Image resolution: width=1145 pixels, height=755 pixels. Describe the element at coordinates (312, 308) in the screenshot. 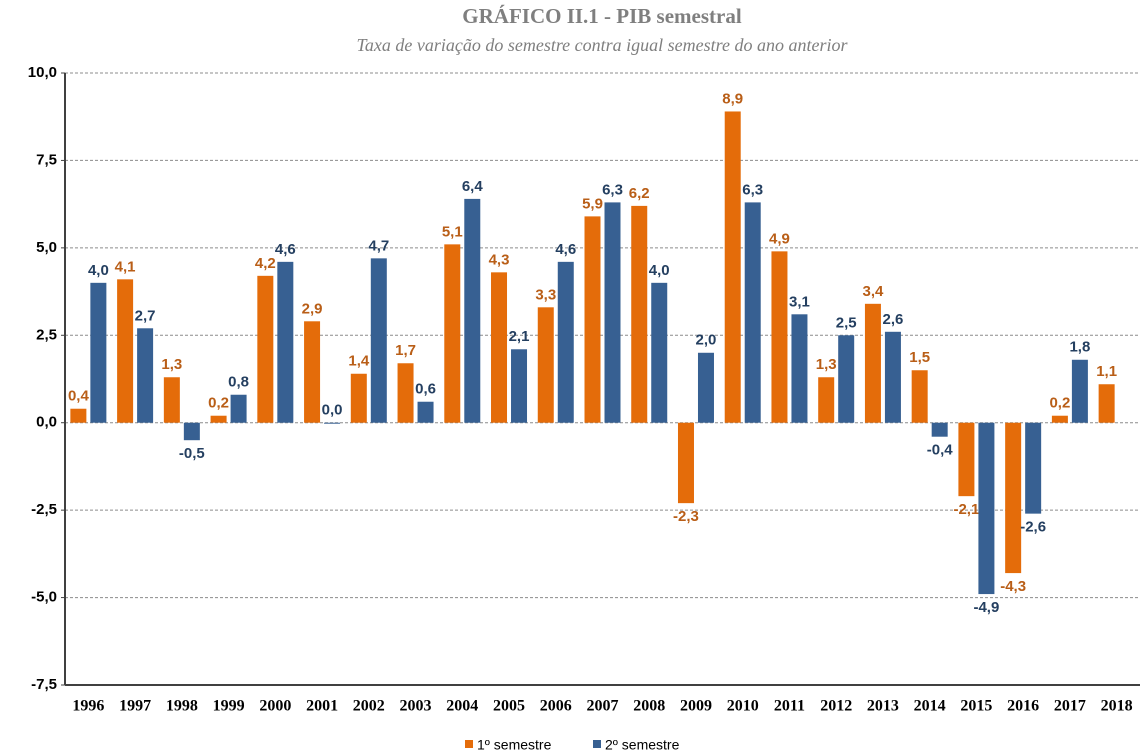

I see `data-label: 2,9` at that location.